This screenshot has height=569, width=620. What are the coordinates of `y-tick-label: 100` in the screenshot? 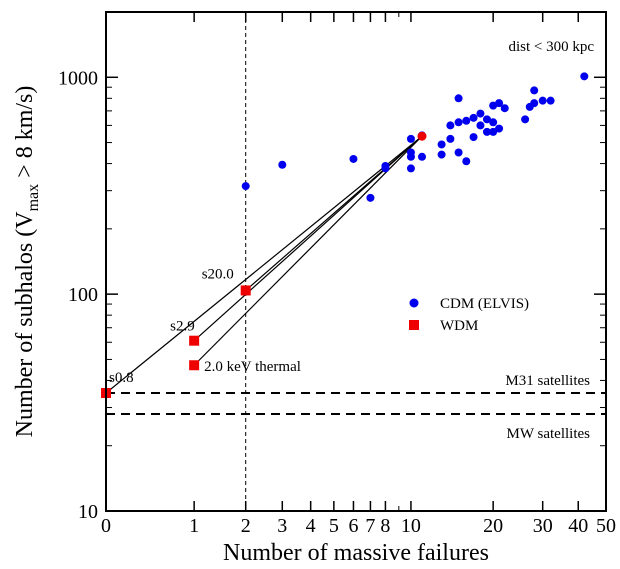 It's located at (83, 295).